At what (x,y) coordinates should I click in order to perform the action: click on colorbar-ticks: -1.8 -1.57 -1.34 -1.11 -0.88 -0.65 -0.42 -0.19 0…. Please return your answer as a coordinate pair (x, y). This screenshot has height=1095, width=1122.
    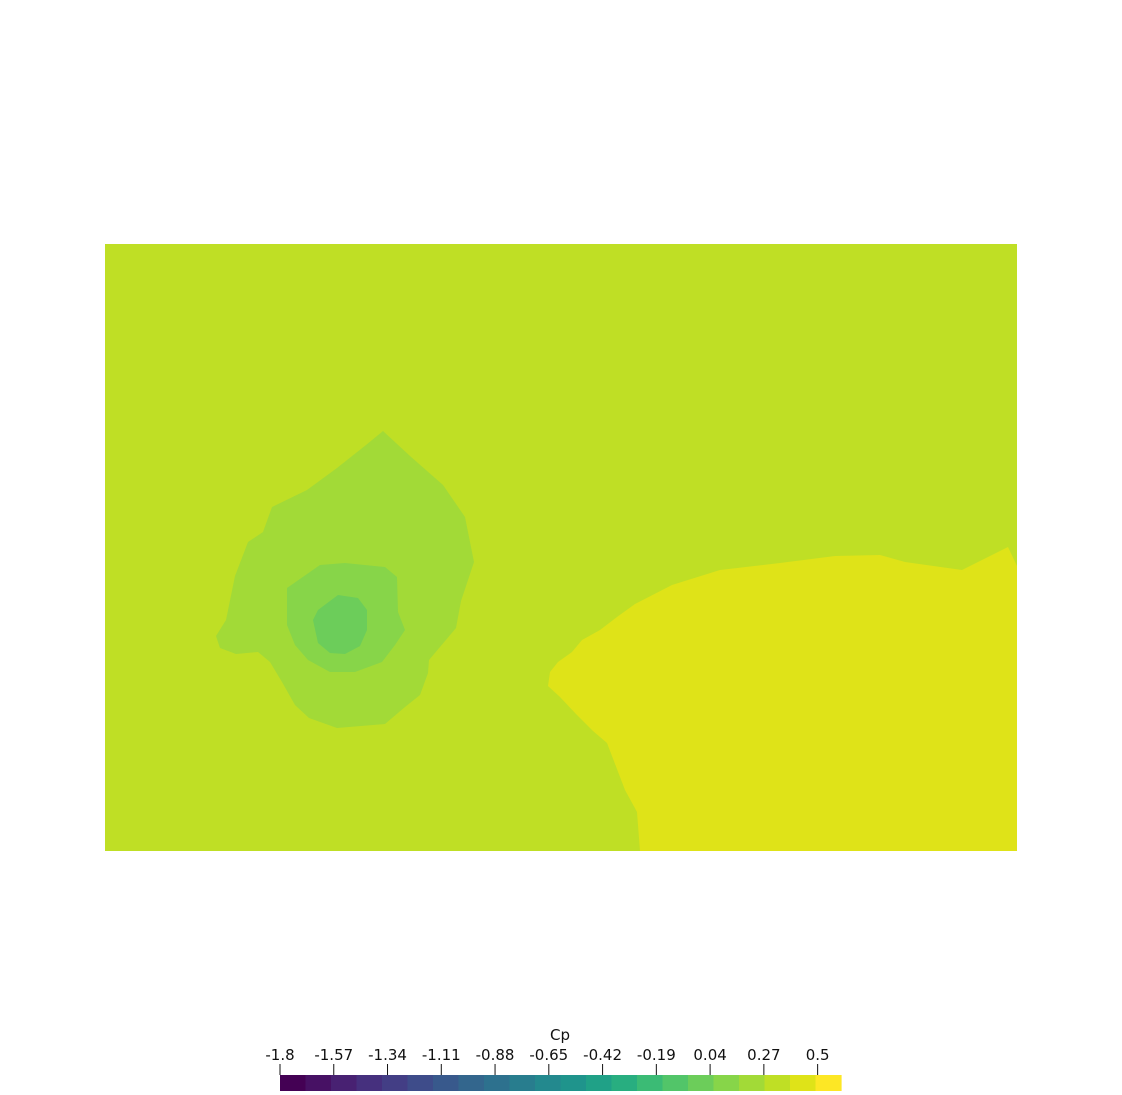
    Looking at the image, I should click on (547, 1060).